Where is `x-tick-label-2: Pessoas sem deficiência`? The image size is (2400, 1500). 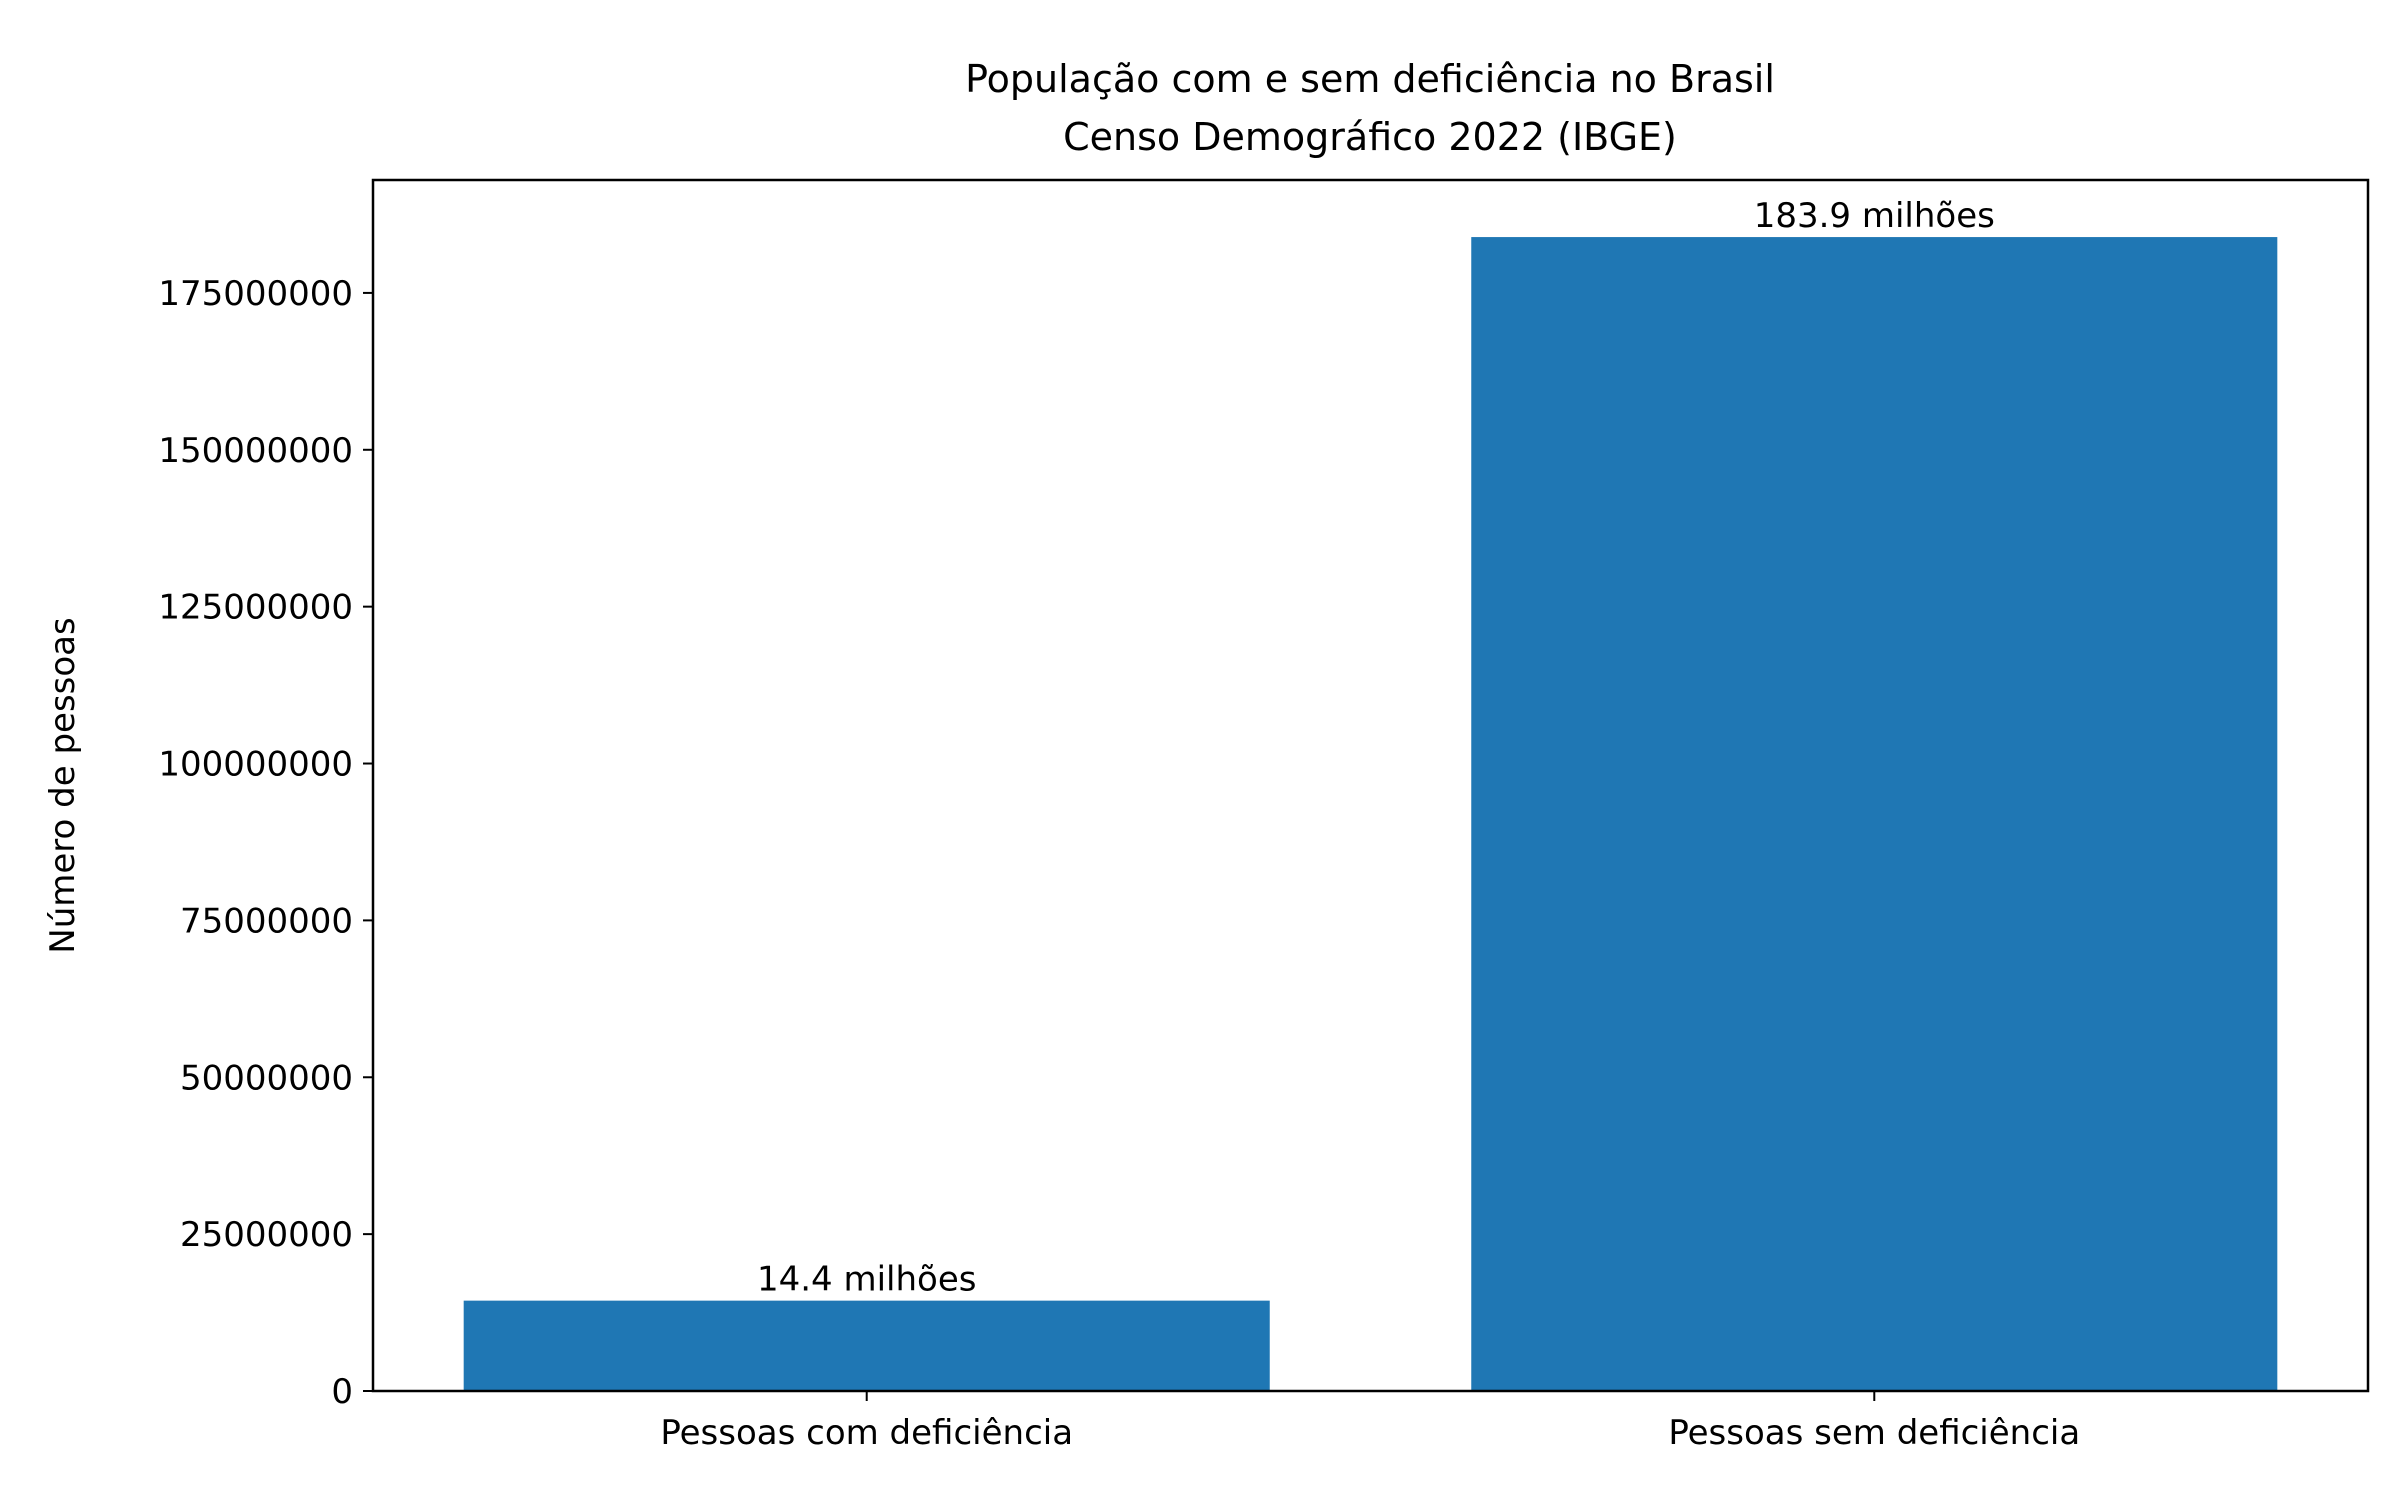
x-tick-label-2: Pessoas sem deficiência is located at coordinates (1874, 1433).